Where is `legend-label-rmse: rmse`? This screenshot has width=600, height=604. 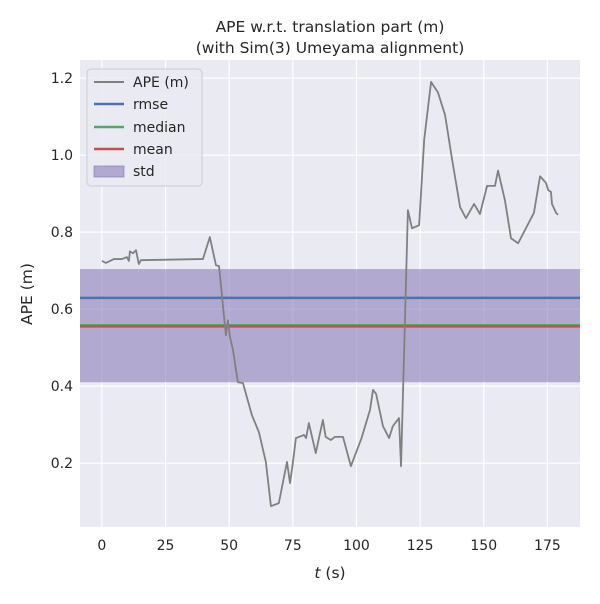
legend-label-rmse: rmse is located at coordinates (150, 105).